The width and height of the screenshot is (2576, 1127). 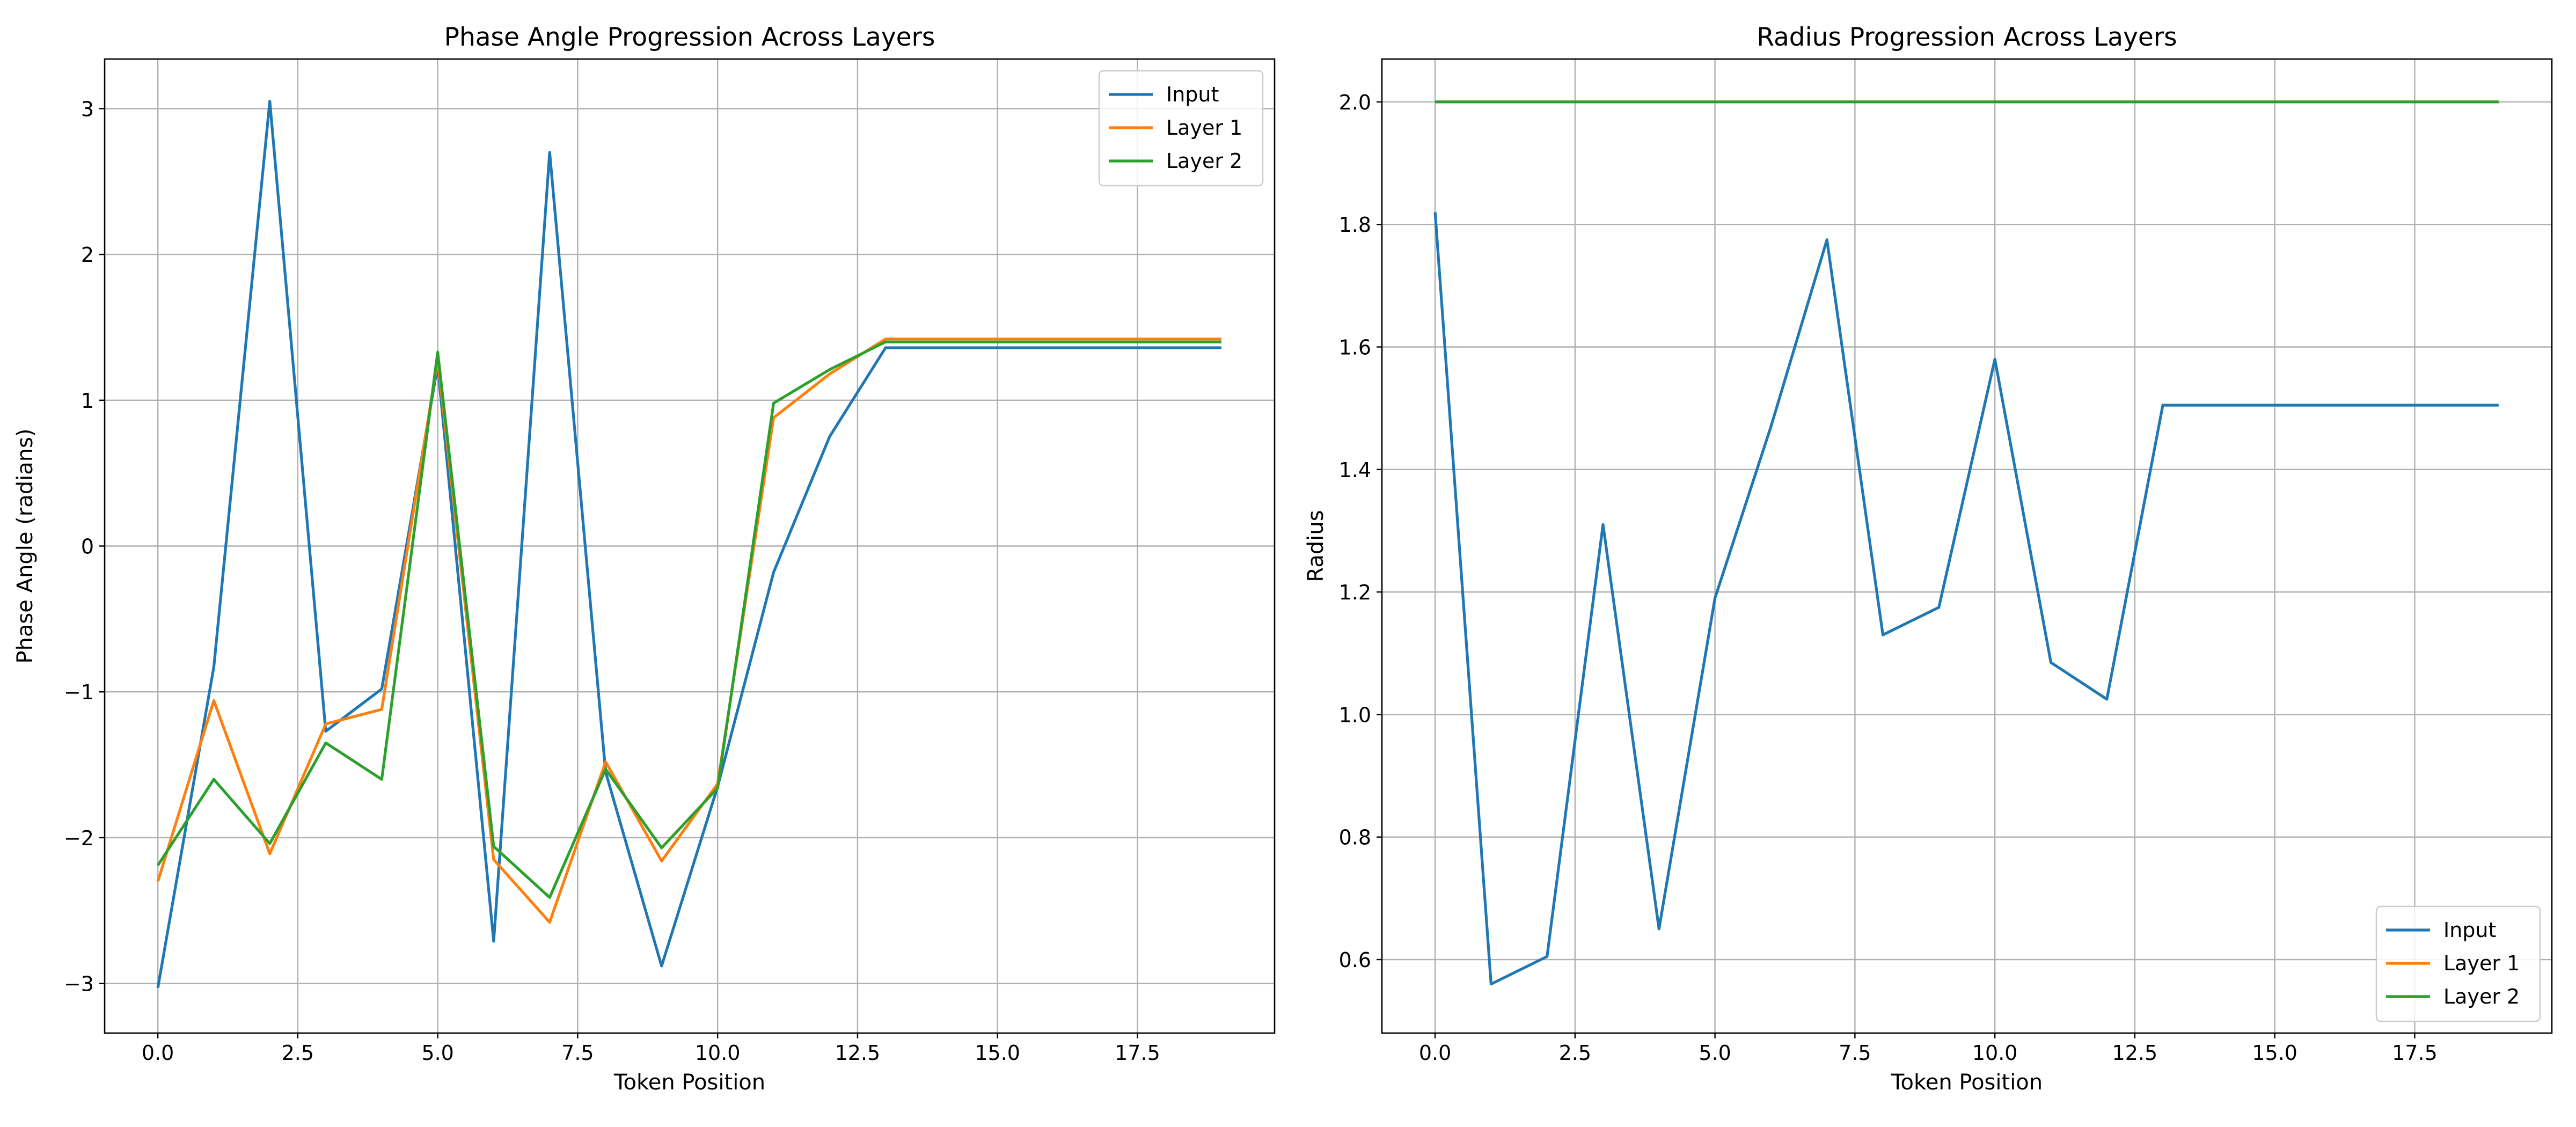 I want to click on phase-angle-legend: Input Layer 1 Layer 2, so click(x=1181, y=128).